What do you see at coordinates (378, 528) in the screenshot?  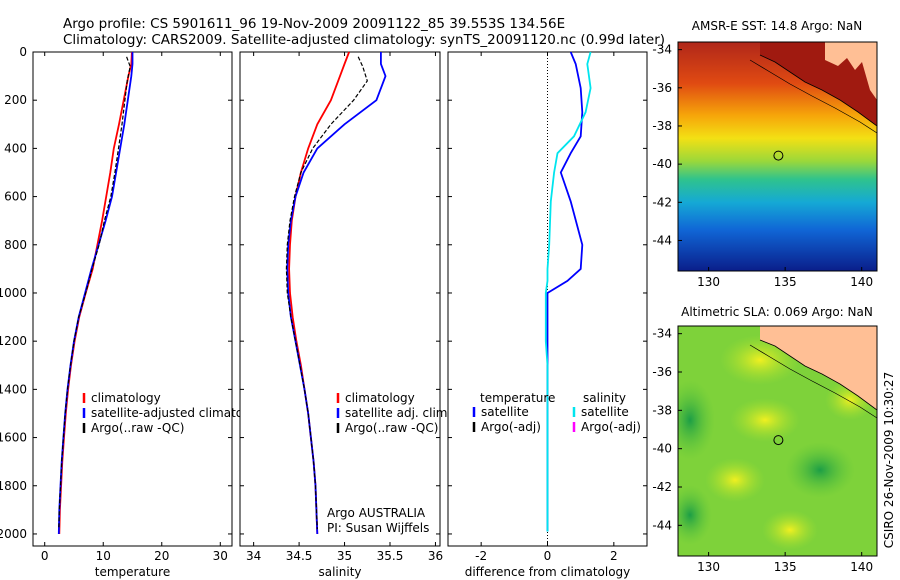 I see `pi-annotation: PI: Susan Wijffels` at bounding box center [378, 528].